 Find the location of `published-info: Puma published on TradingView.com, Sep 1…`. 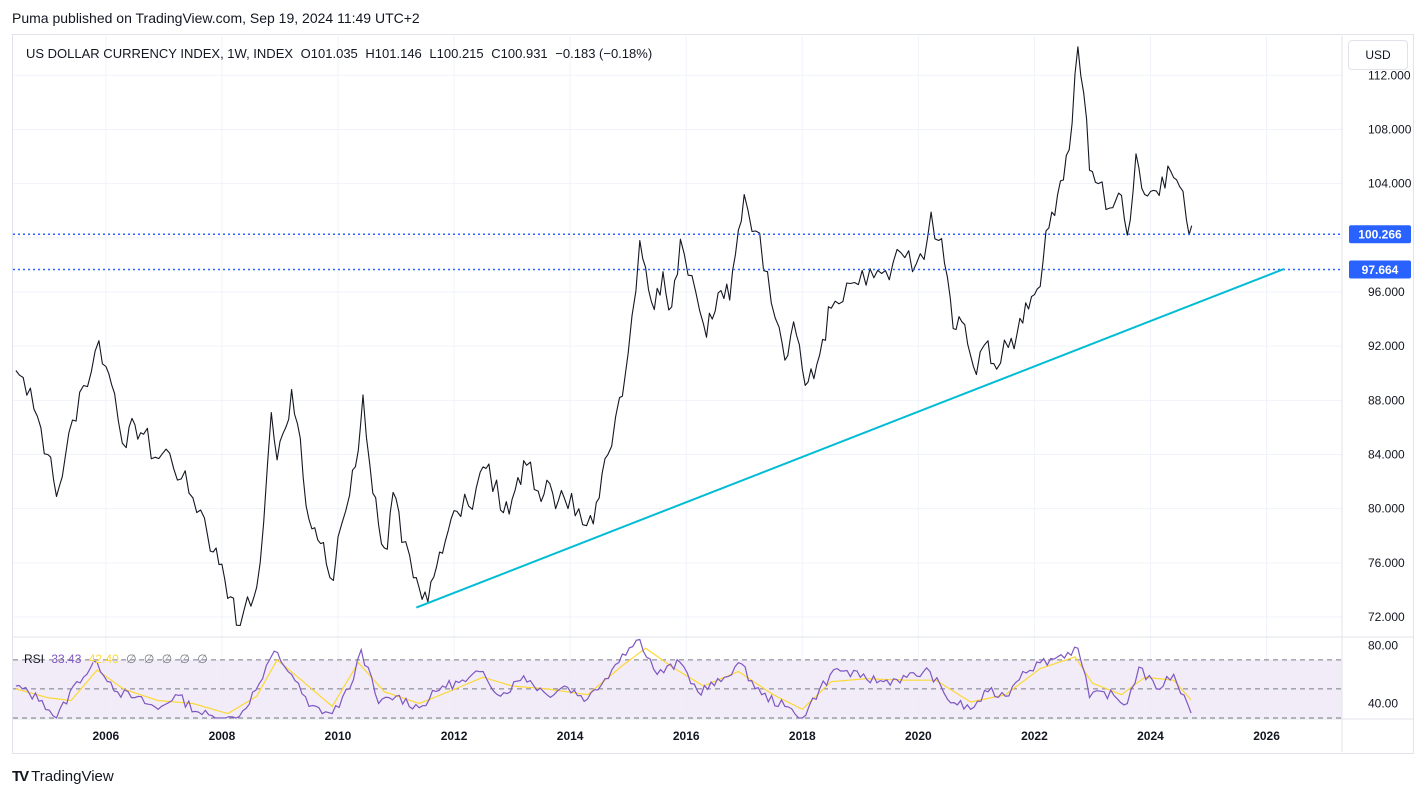

published-info: Puma published on TradingView.com, Sep 1… is located at coordinates (216, 18).